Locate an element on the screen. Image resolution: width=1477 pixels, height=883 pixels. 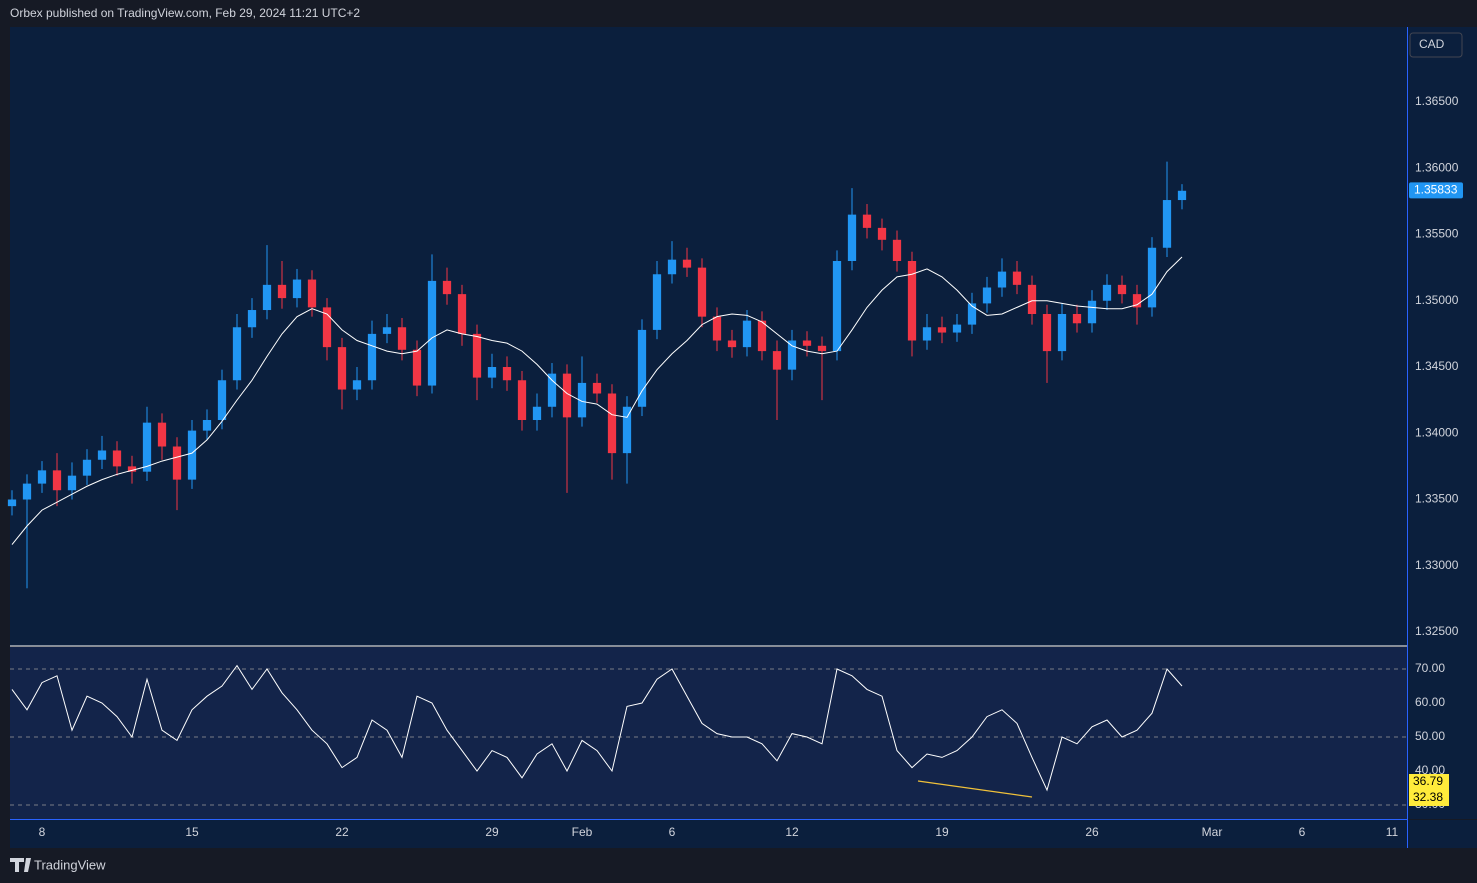
y-tick-label: 1.33000 is located at coordinates (1437, 565).